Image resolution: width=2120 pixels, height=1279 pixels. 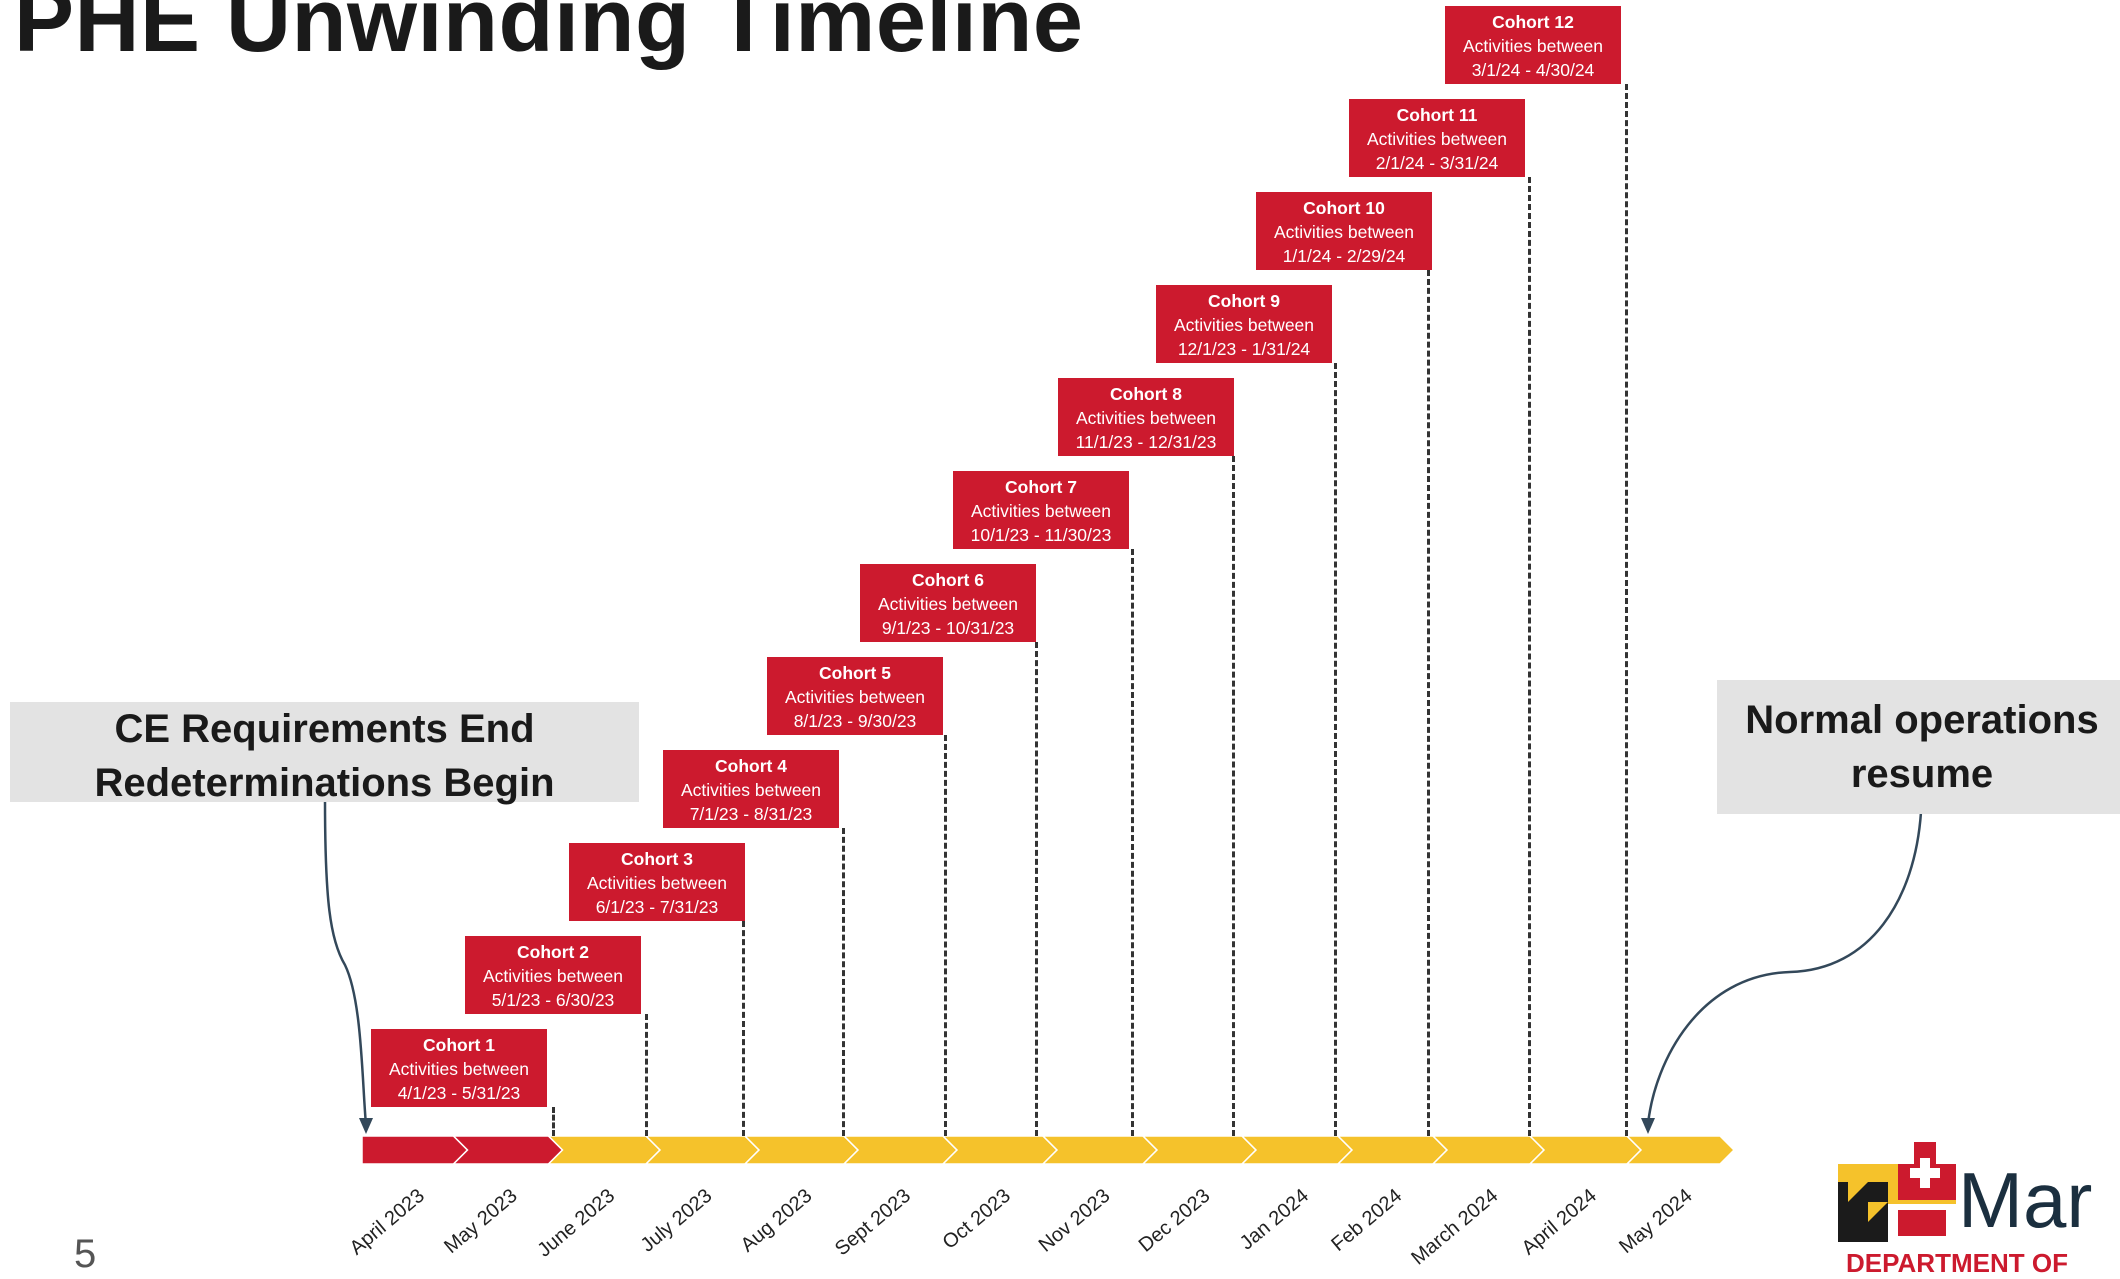 What do you see at coordinates (324, 783) in the screenshot?
I see `callout-left-line2: Redeterminations Begin` at bounding box center [324, 783].